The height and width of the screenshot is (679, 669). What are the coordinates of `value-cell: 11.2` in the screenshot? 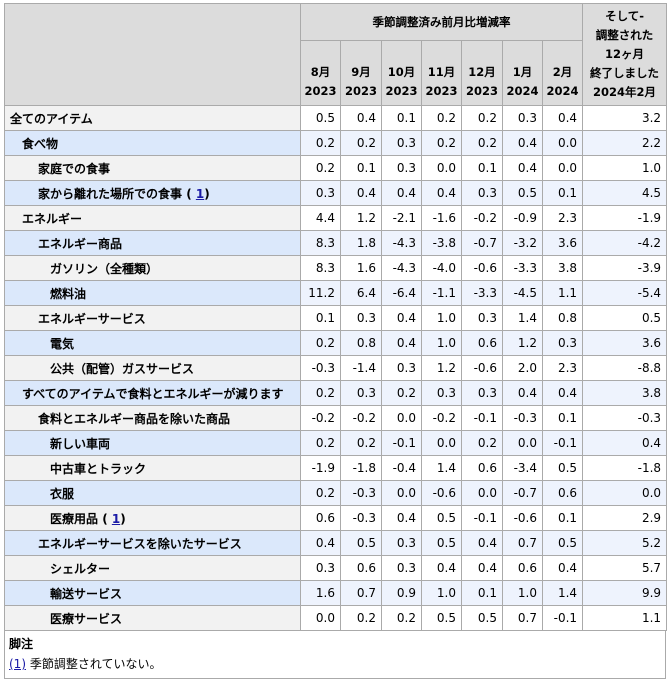 It's located at (320, 293).